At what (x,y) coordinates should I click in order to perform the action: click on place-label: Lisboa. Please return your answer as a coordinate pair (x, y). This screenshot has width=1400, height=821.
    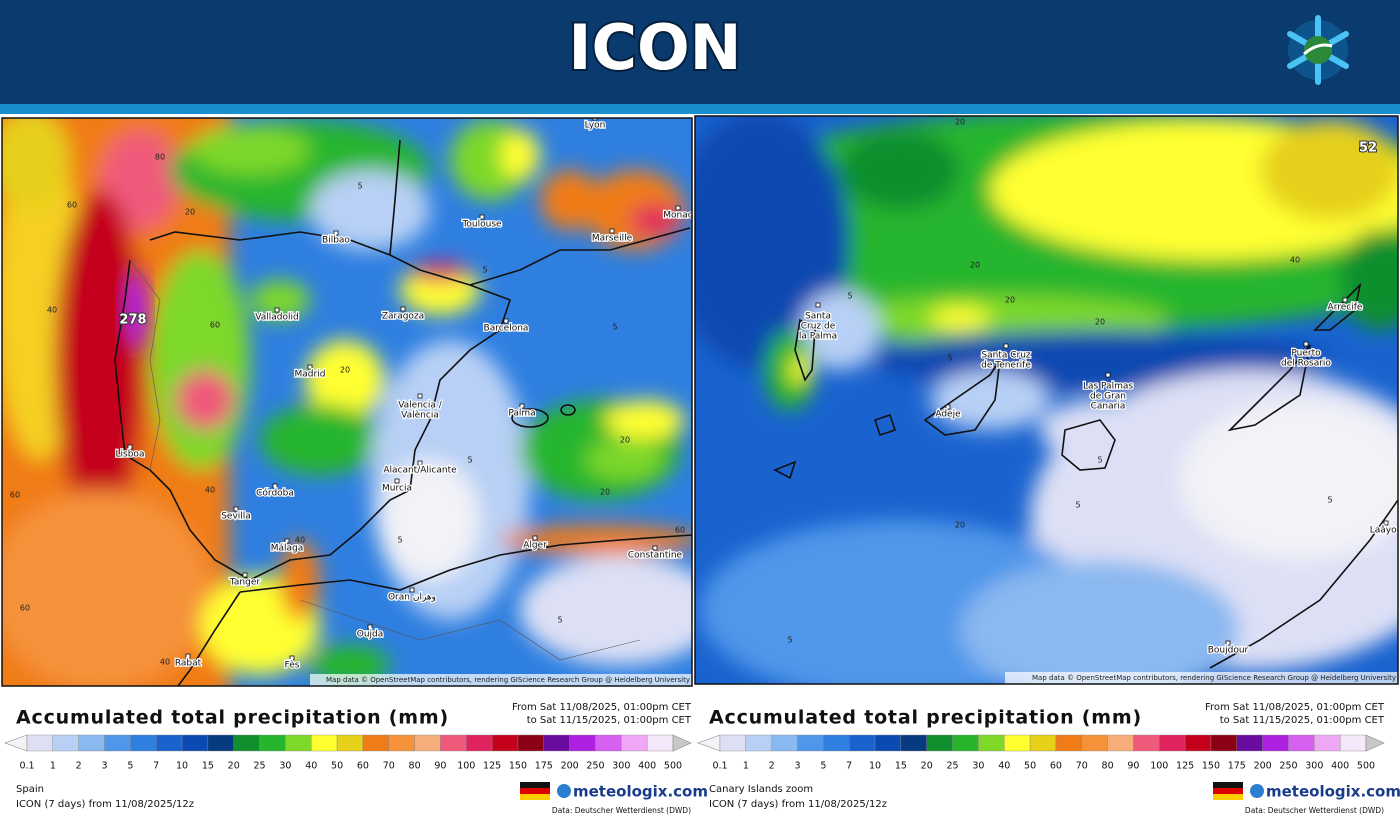
    Looking at the image, I should click on (130, 455).